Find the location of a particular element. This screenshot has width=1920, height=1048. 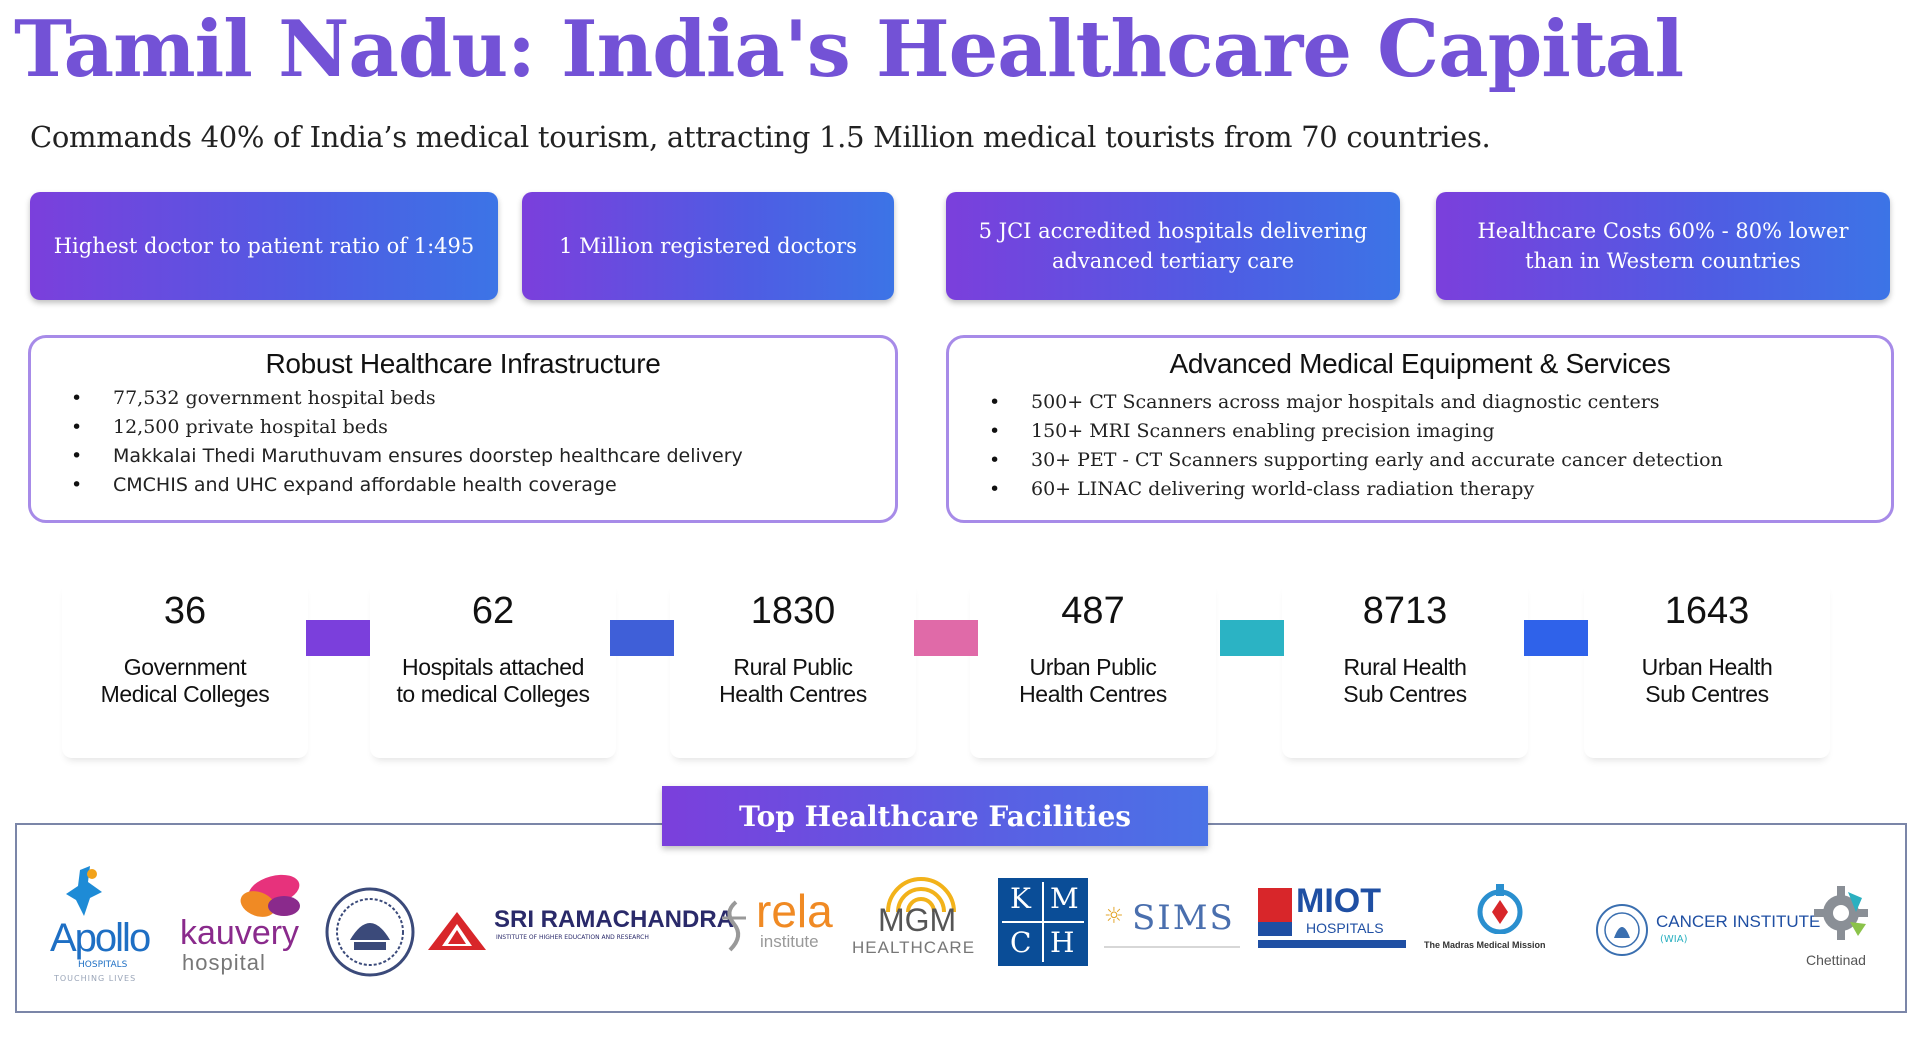

kmch-letter: K is located at coordinates (1020, 898).